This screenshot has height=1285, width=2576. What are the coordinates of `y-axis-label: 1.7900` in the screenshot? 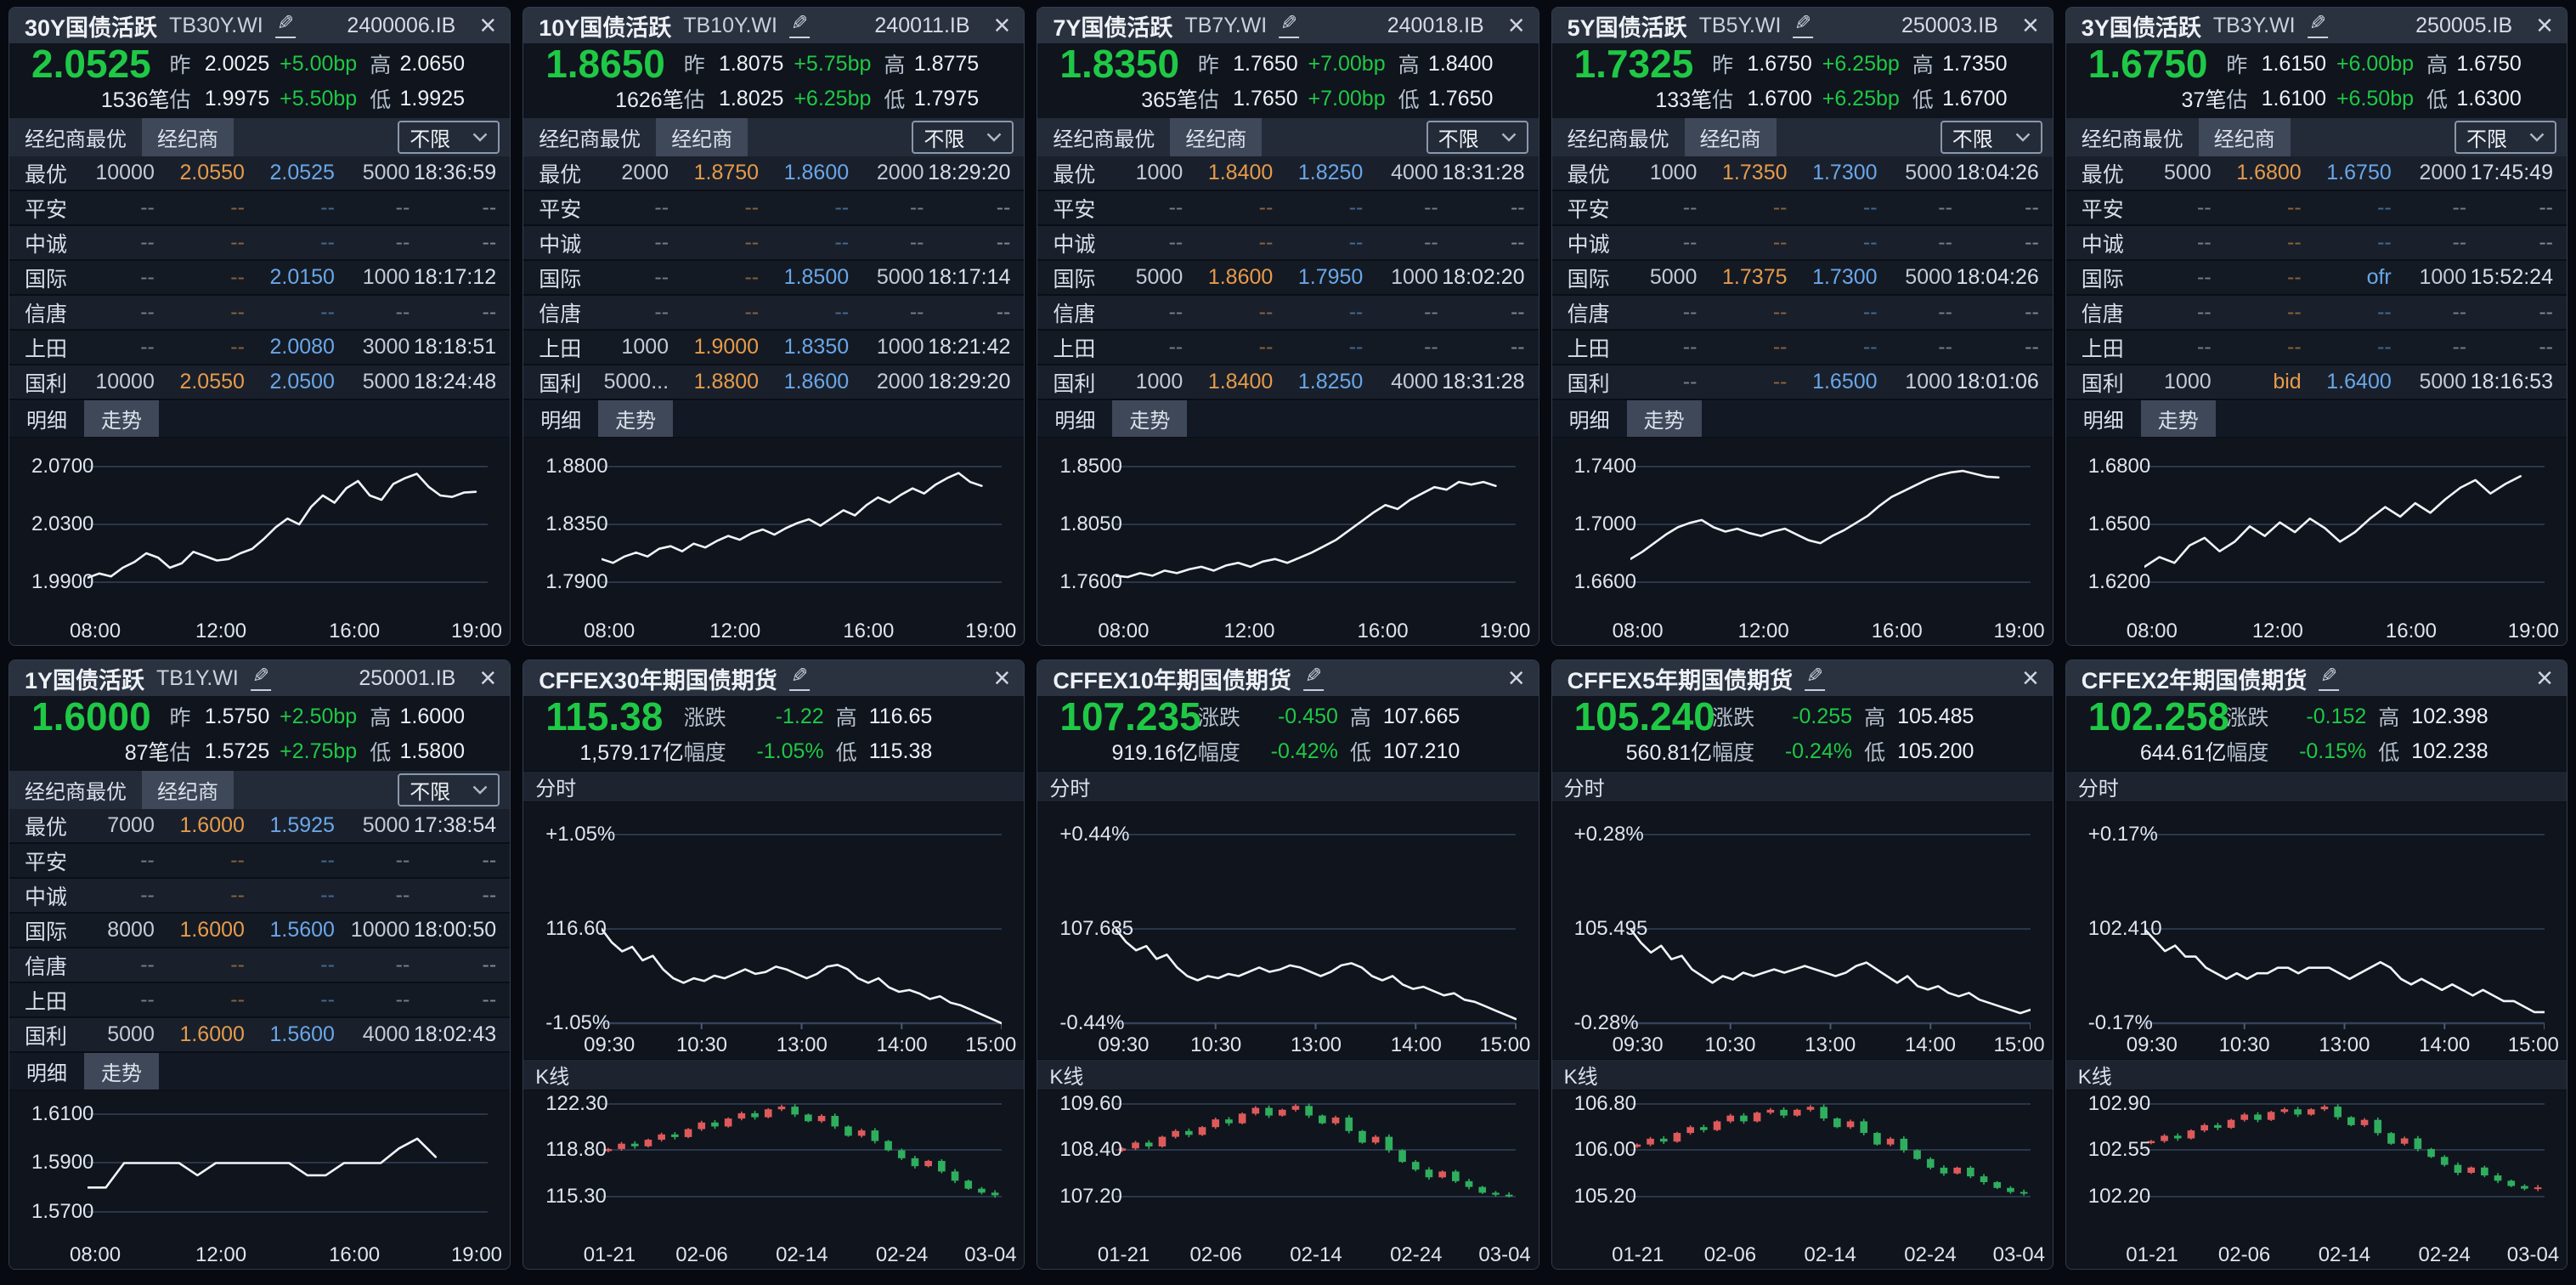 It's located at (576, 581).